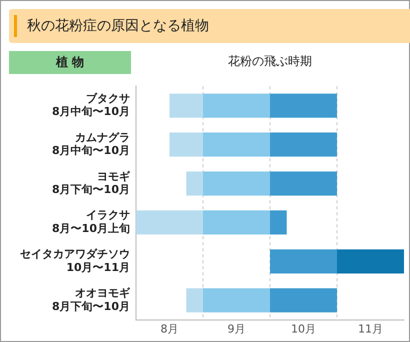 The image size is (410, 342). I want to click on y-tick-label: ブタクサ 8月中旬〜10月, so click(91, 105).